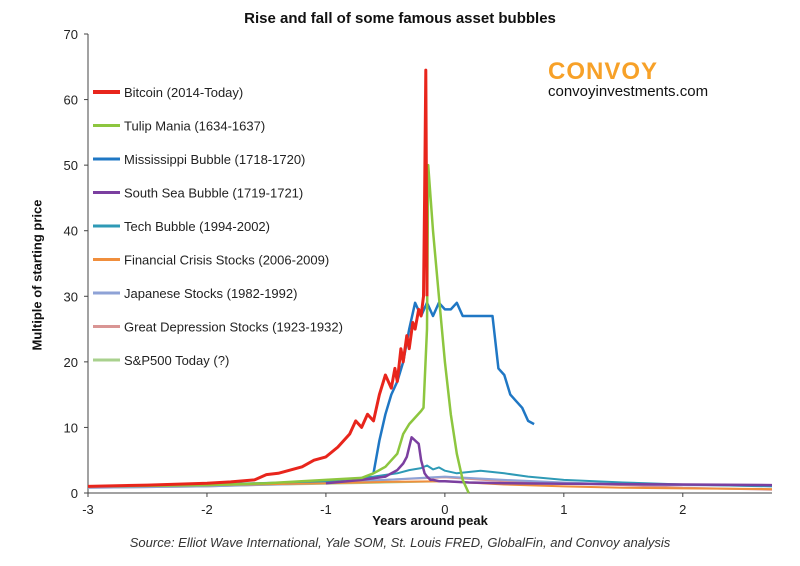  Describe the element at coordinates (71, 34) in the screenshot. I see `y-tick-label: 70` at that location.